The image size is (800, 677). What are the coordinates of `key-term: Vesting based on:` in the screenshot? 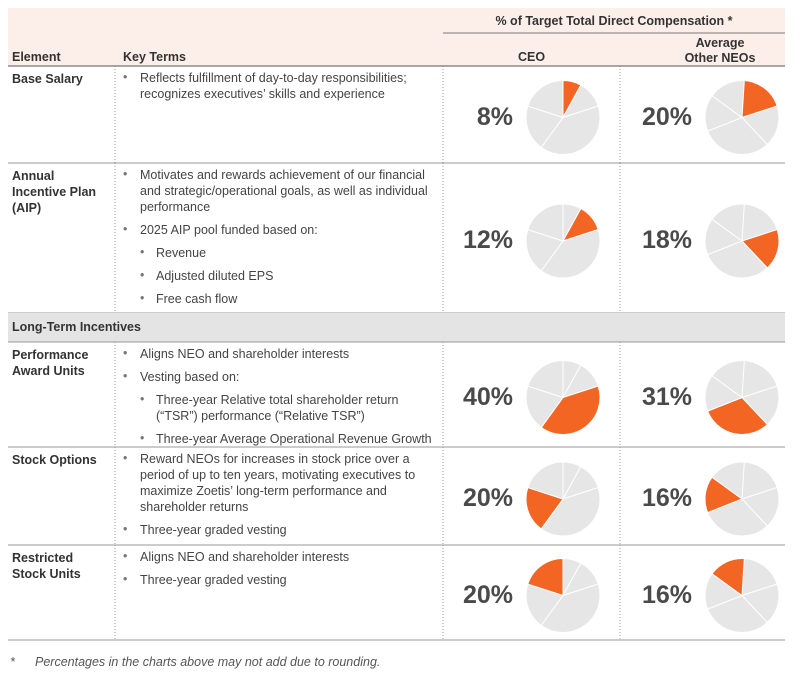 It's located at (190, 377).